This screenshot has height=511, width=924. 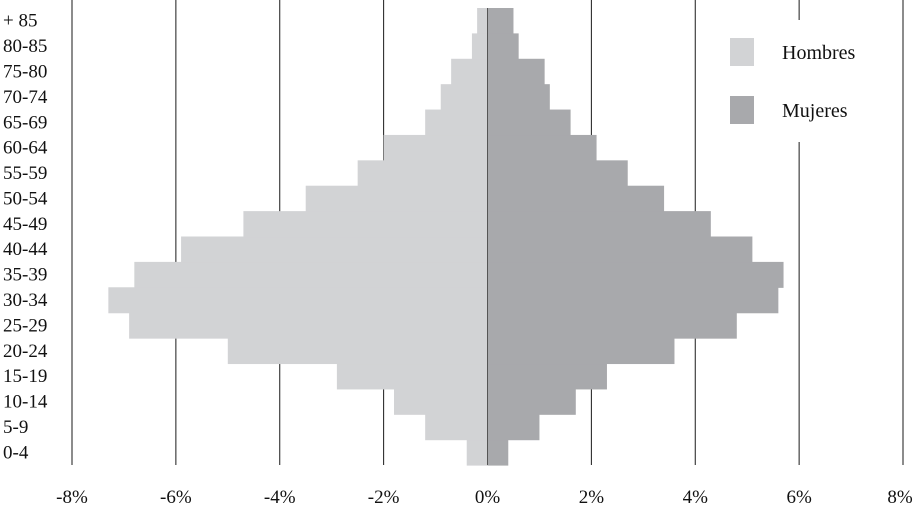 I want to click on bar-hombres-+85, so click(x=482, y=21).